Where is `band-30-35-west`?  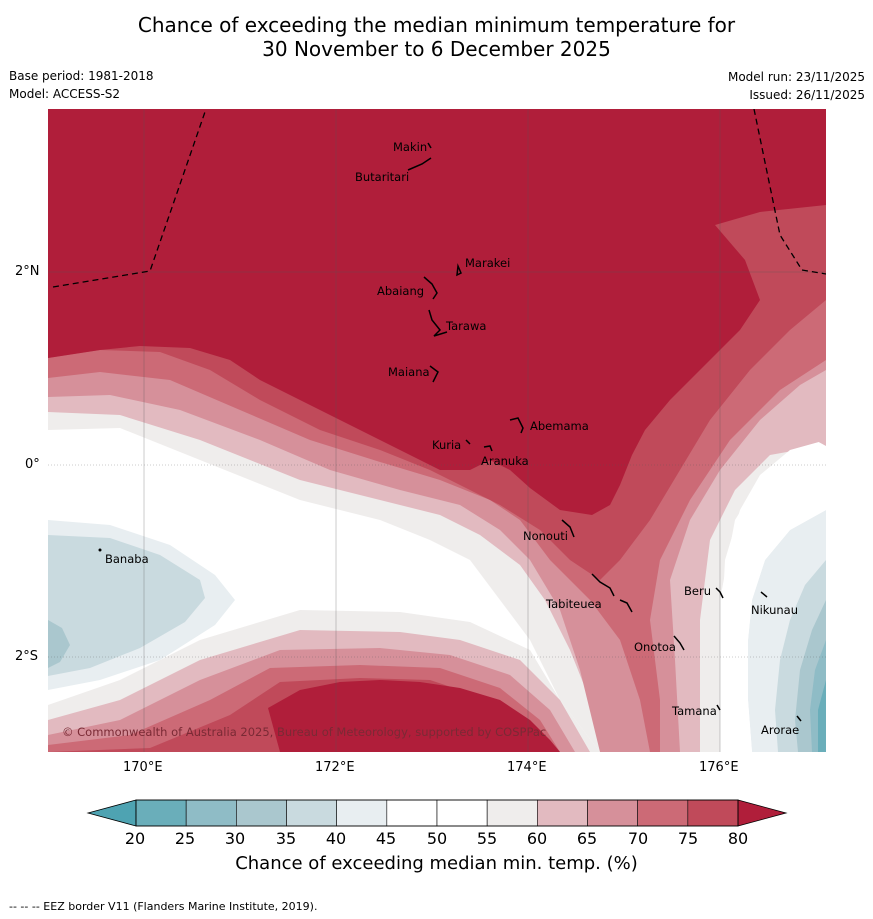 band-30-35-west is located at coordinates (59, 644).